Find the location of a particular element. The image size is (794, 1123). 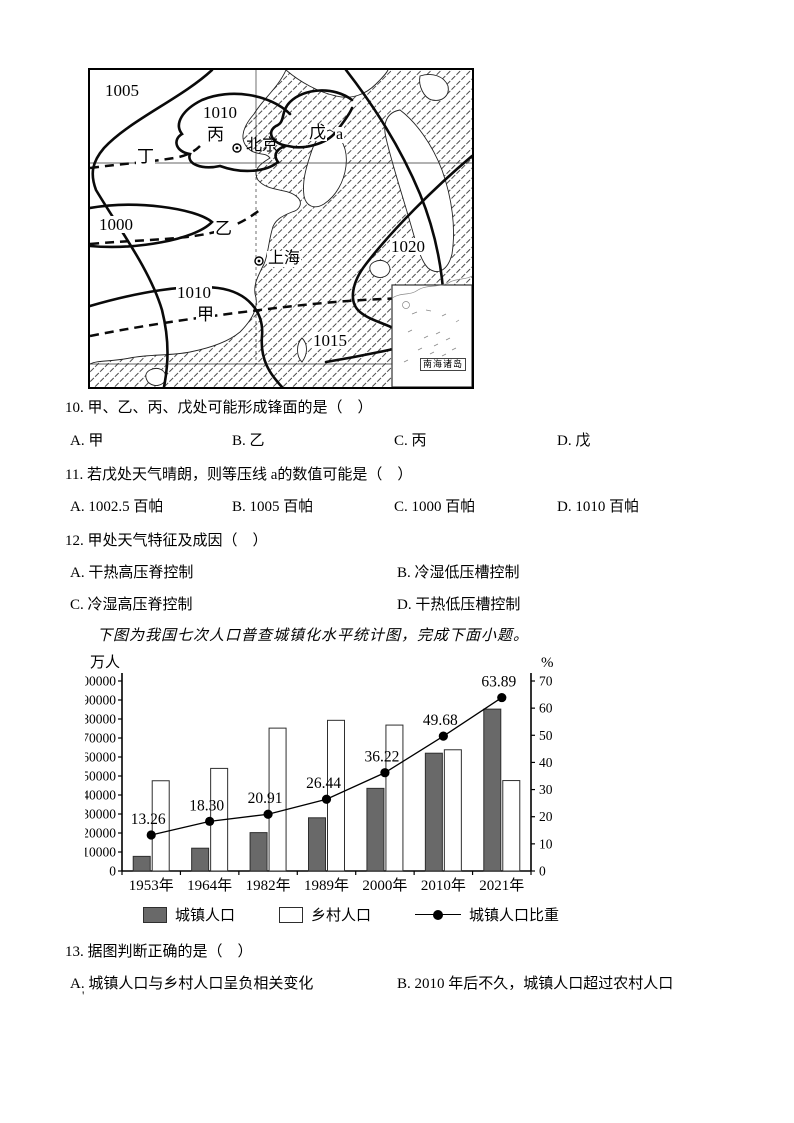

weather-map-canvas is located at coordinates (281, 228).